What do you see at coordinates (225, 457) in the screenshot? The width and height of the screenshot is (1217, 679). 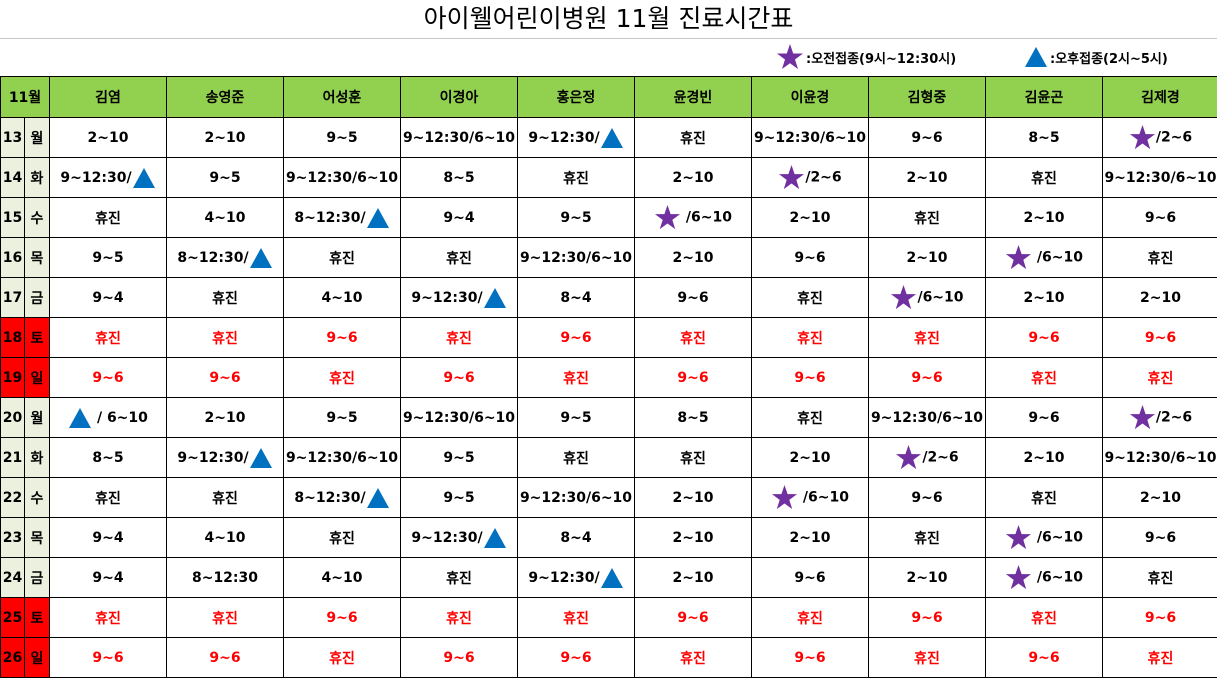 I see `schedule-cell: 9~12:30/` at bounding box center [225, 457].